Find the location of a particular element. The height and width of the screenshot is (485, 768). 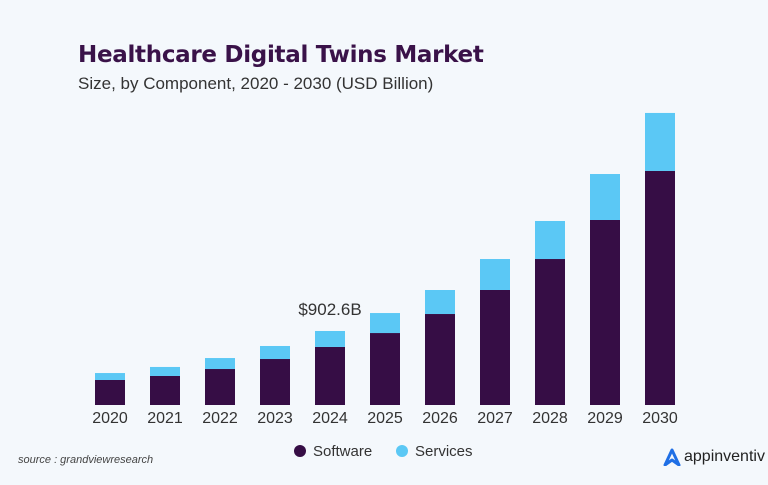

bar-software-2030 is located at coordinates (660, 287).